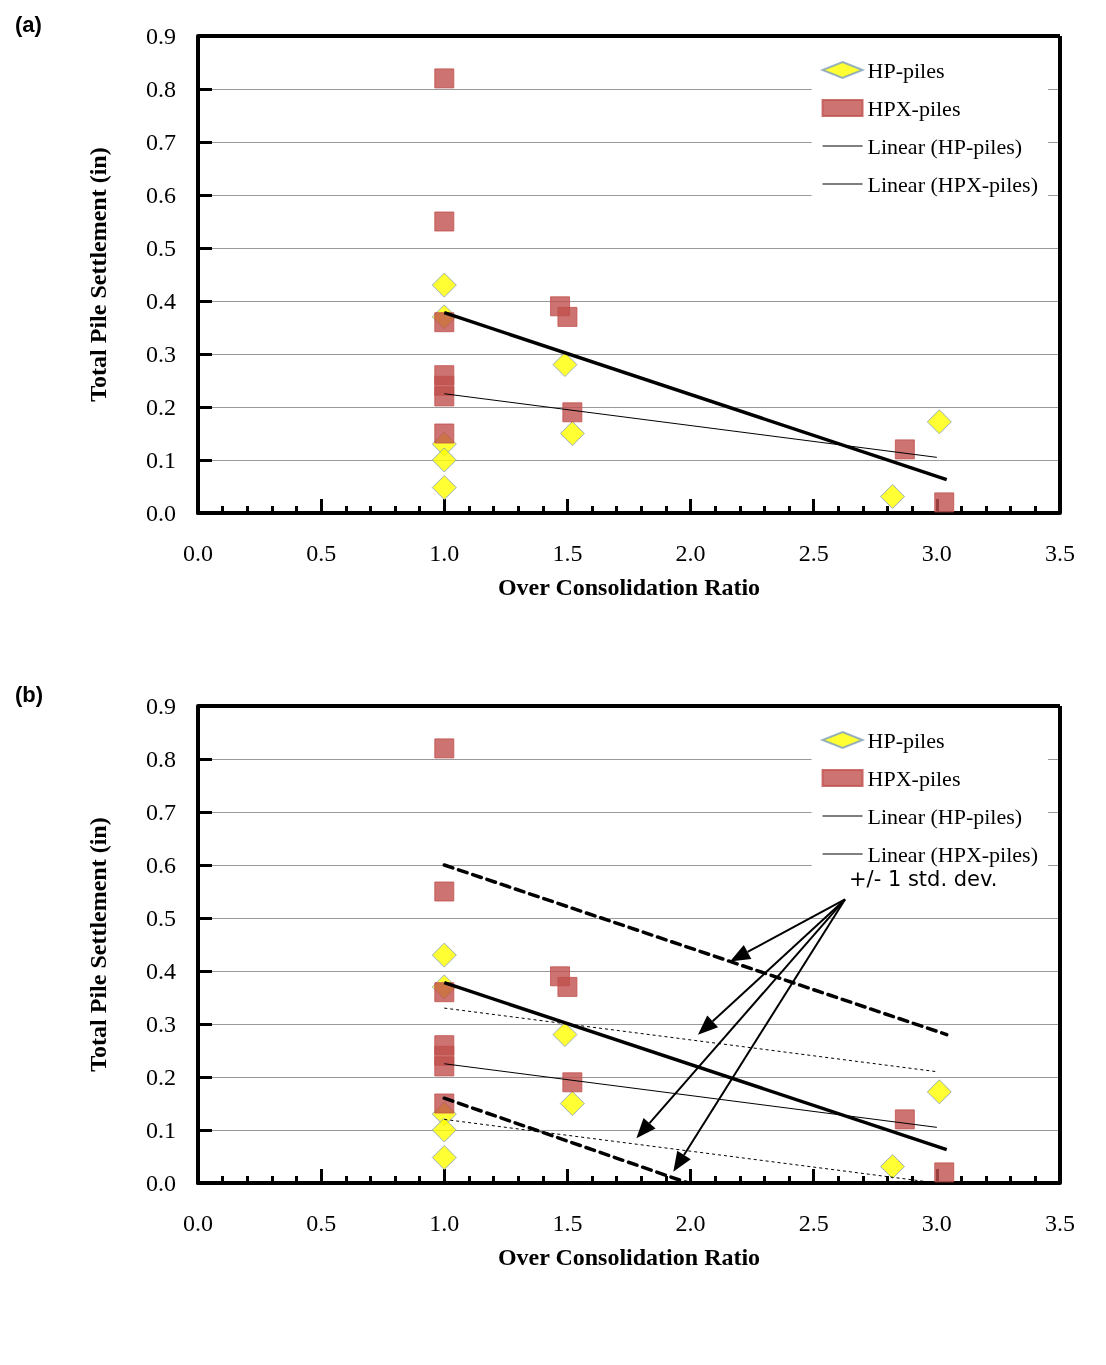 Image resolution: width=1106 pixels, height=1365 pixels. I want to click on annotation: +/- 1 std. dev., so click(923, 879).